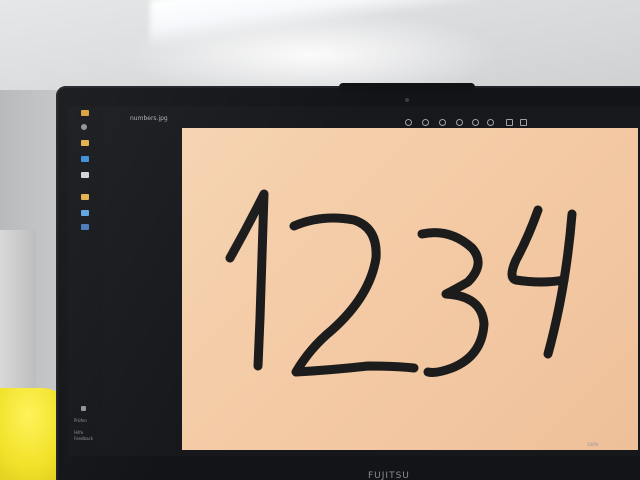  What do you see at coordinates (459, 122) in the screenshot?
I see `favorite-icon` at bounding box center [459, 122].